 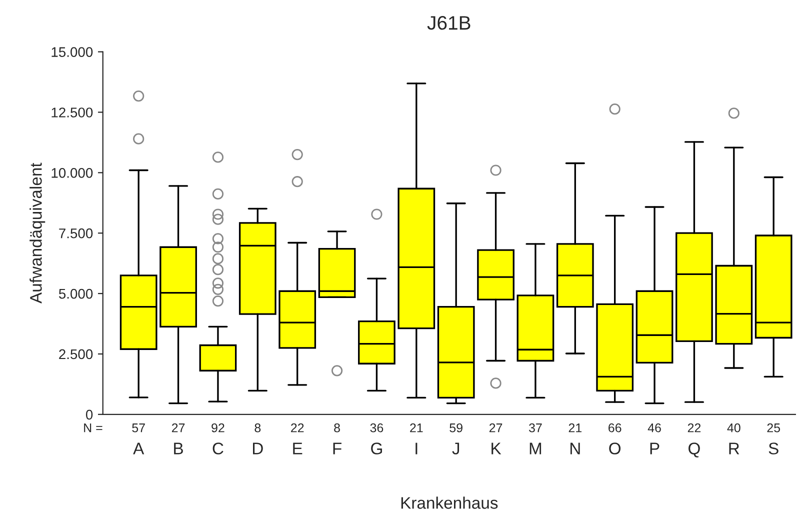 I want to click on text: 92, so click(x=218, y=427).